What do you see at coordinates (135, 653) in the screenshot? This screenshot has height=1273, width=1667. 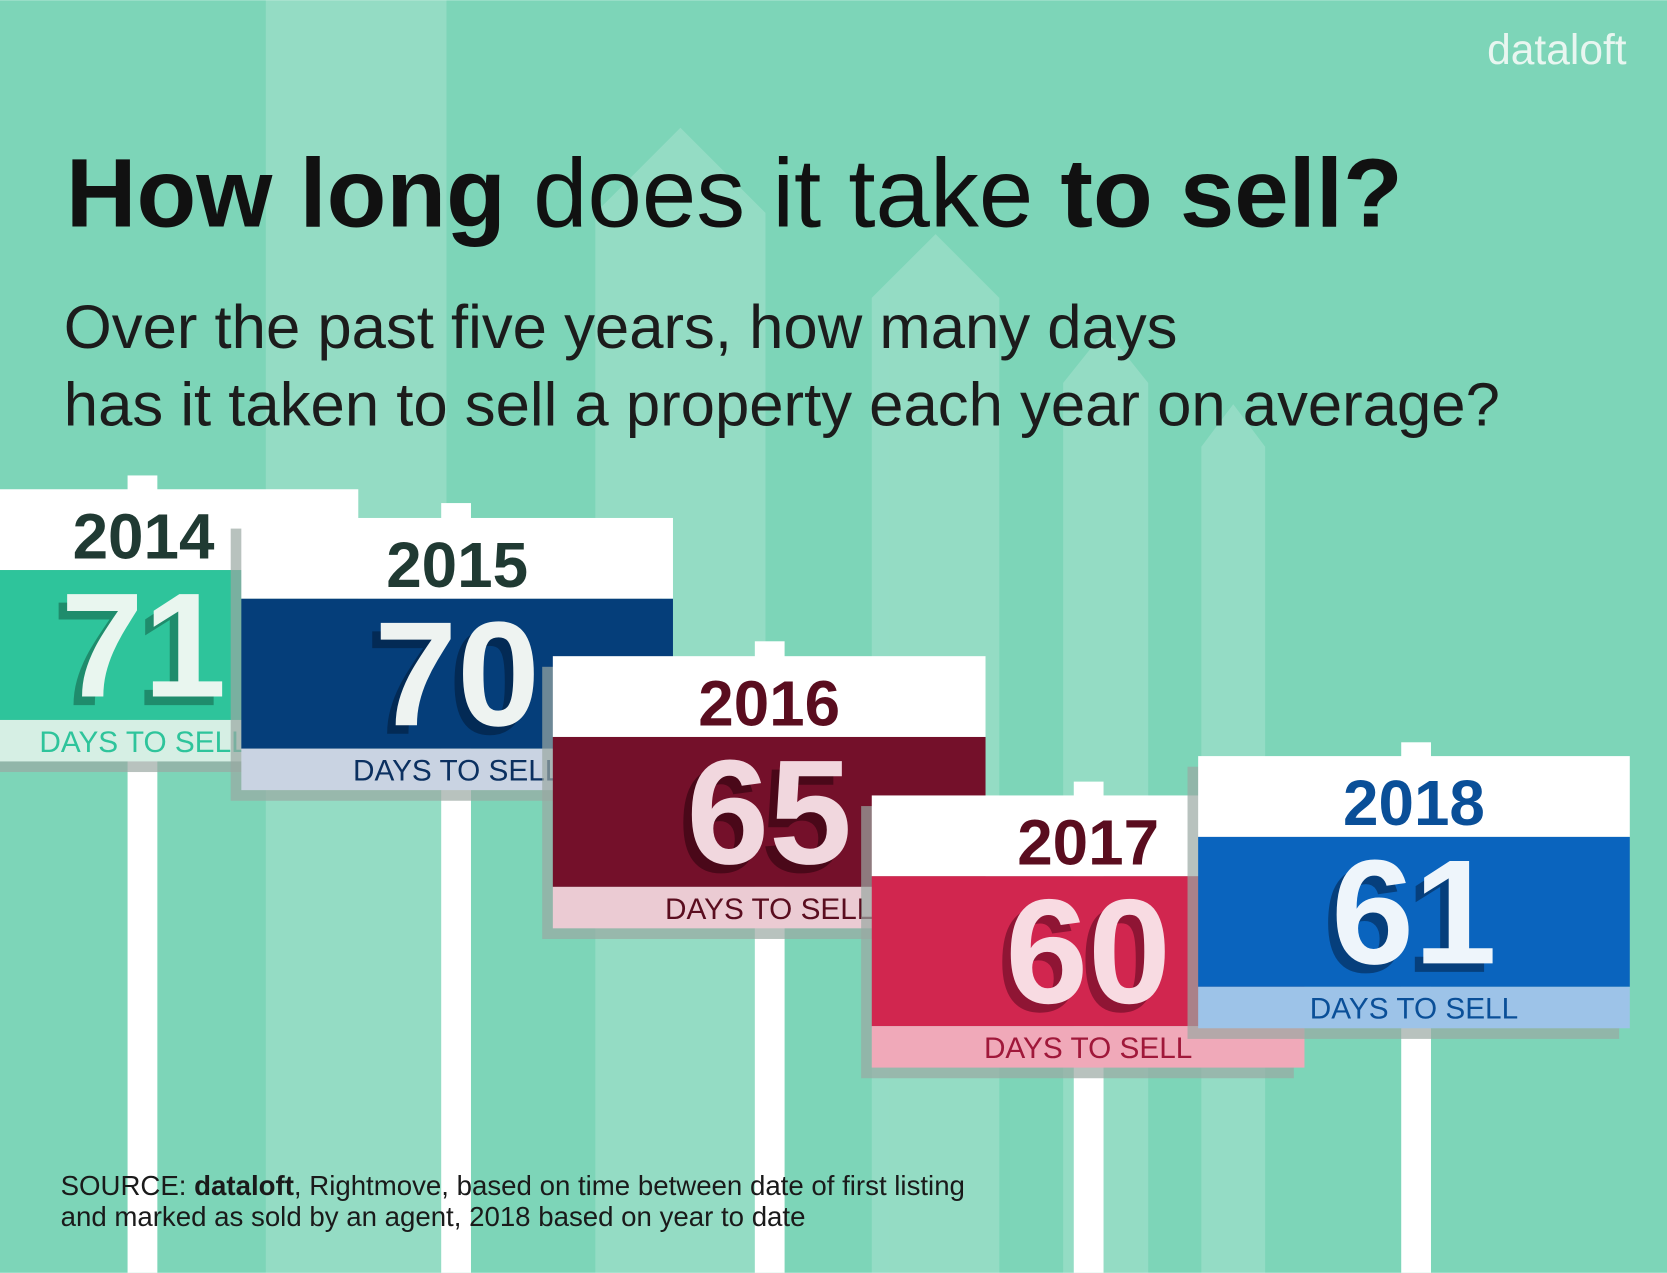 I see `sign-days-shadow: 71` at bounding box center [135, 653].